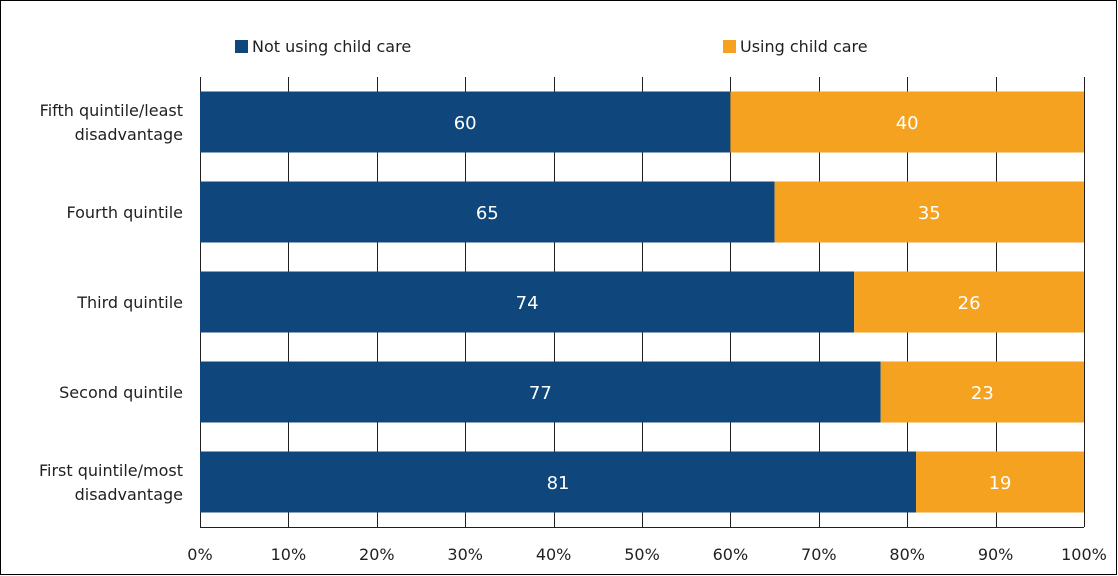 Image resolution: width=1118 pixels, height=576 pixels. I want to click on chart-legend: Not using child care Using child care, so click(559, 48).